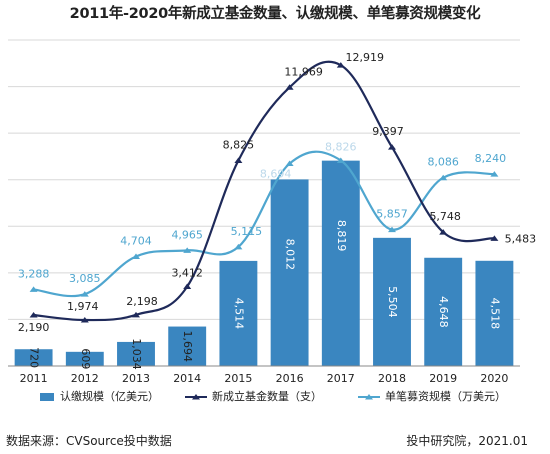 This screenshot has height=454, width=550. I want to click on line-value-label-fund-count: 12,919, so click(365, 57).